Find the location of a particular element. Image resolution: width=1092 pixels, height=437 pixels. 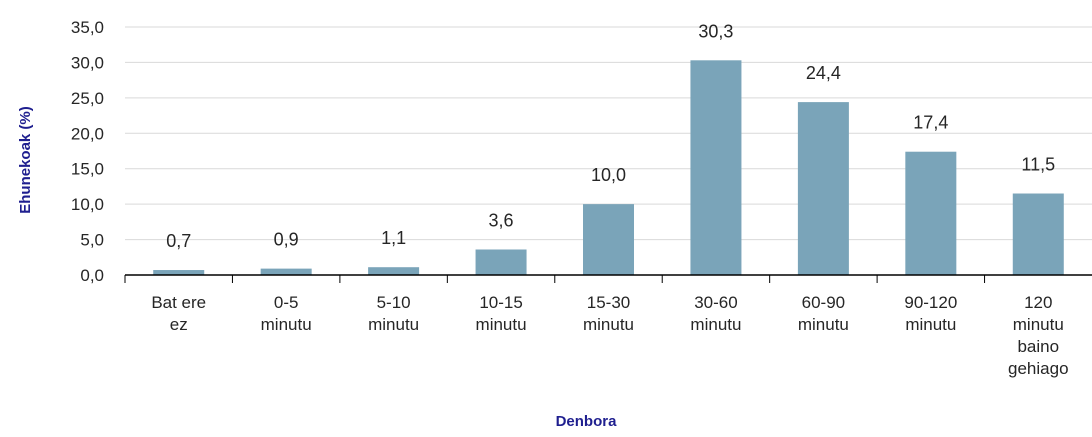

y-tick-label: 20,0 is located at coordinates (87, 133).